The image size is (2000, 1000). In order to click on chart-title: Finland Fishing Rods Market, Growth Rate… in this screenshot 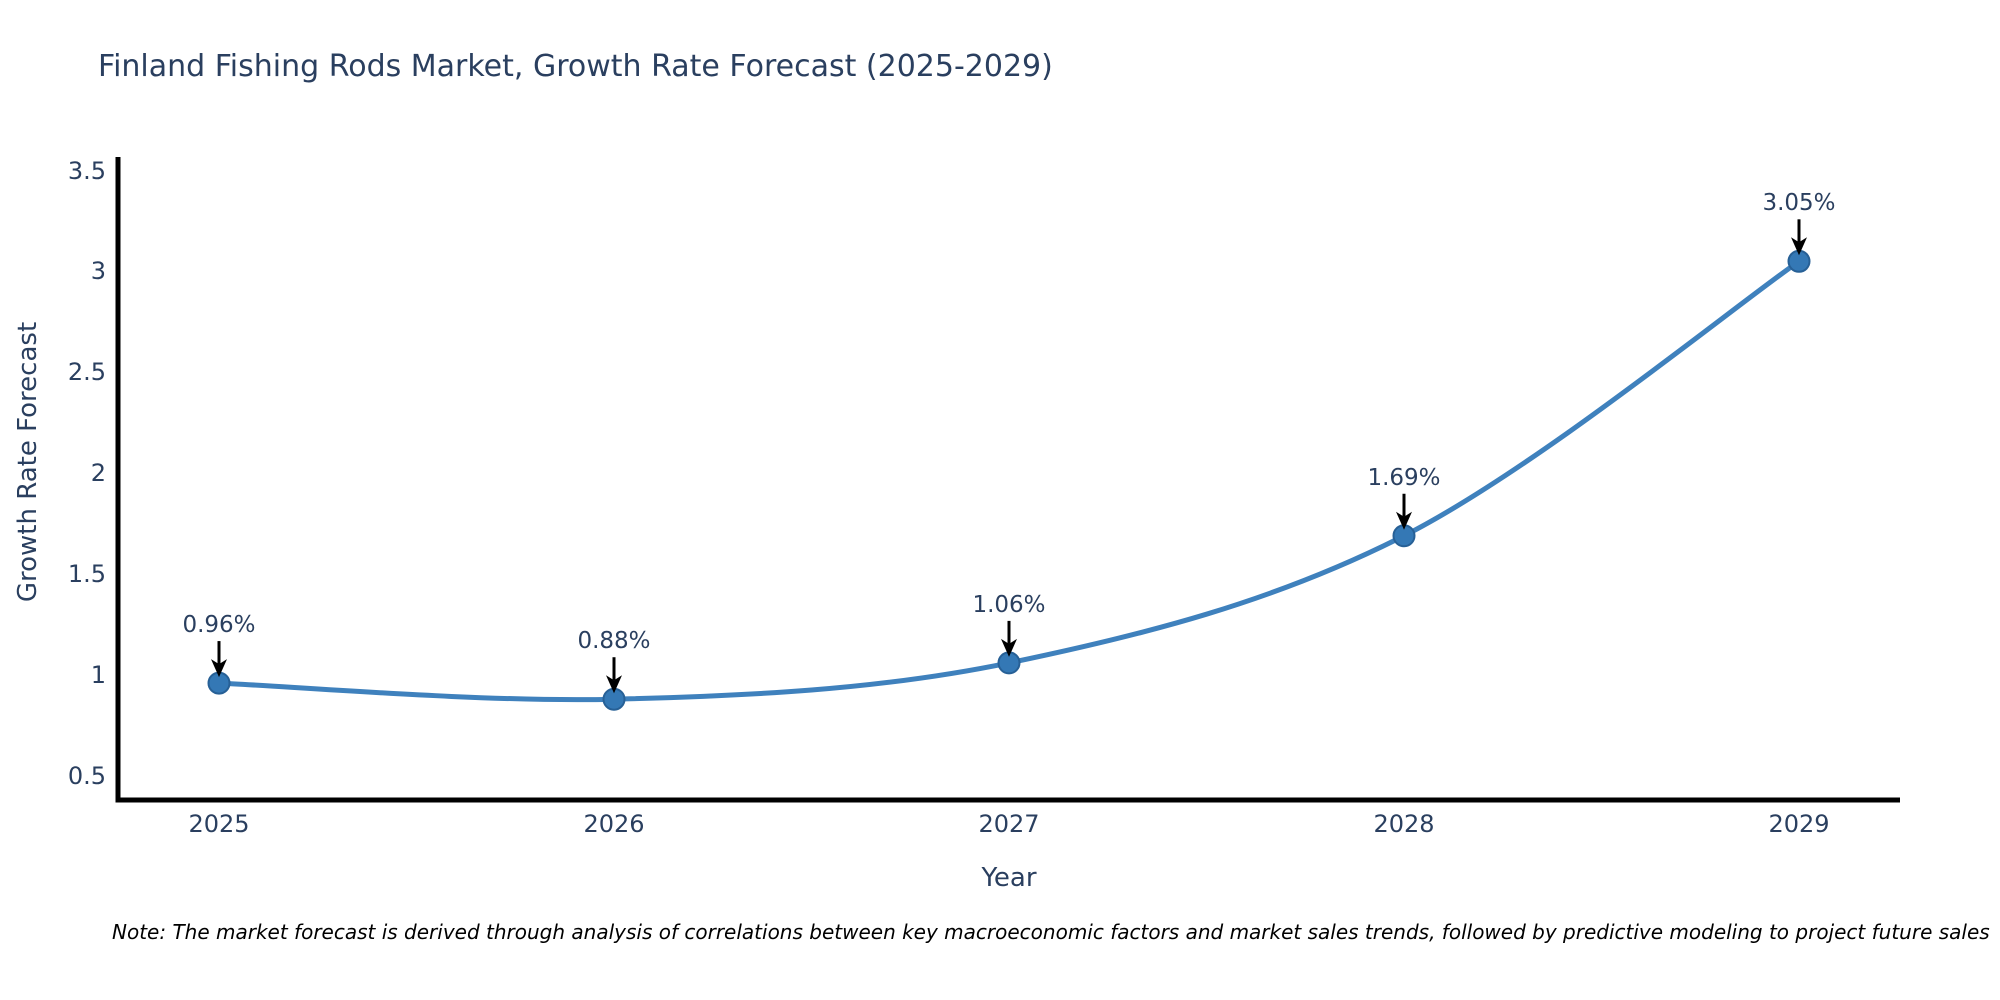, I will do `click(575, 66)`.